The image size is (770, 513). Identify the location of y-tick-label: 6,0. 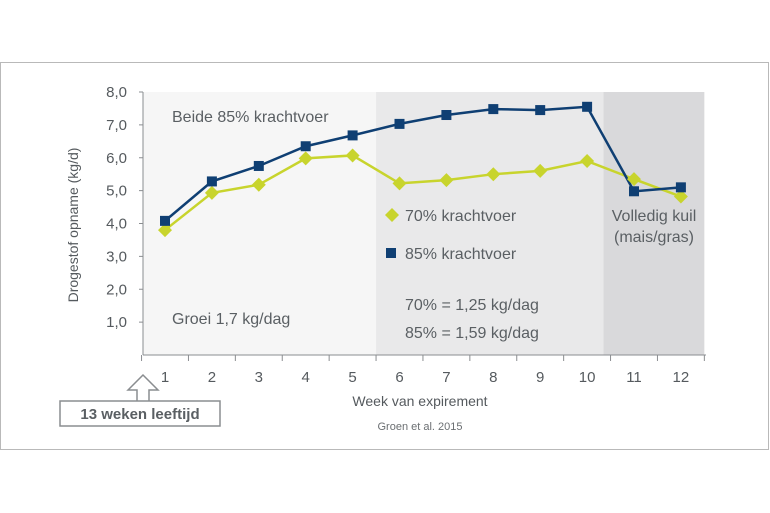
(116, 158).